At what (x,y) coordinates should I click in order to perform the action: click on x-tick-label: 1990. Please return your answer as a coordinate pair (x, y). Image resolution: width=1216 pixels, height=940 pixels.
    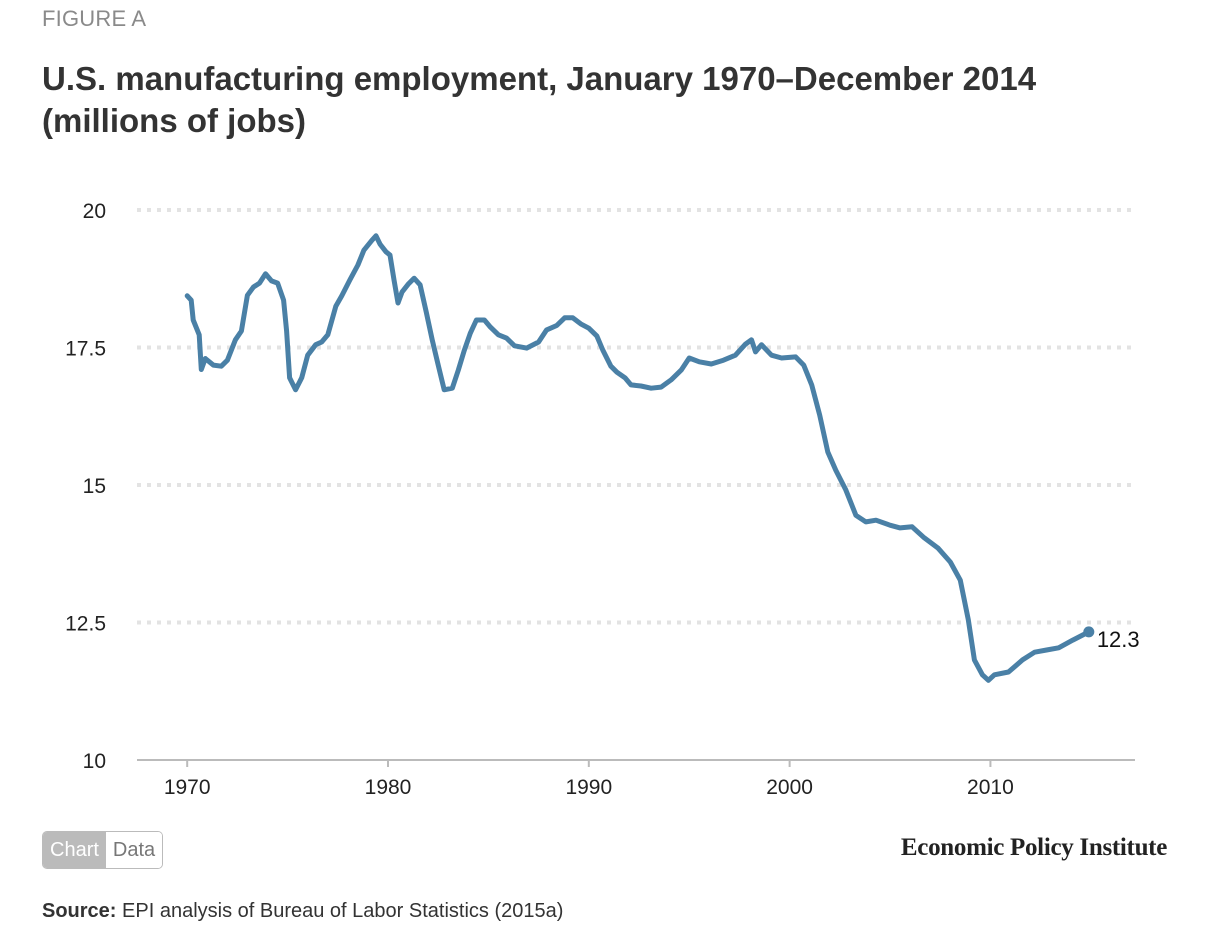
    Looking at the image, I should click on (588, 787).